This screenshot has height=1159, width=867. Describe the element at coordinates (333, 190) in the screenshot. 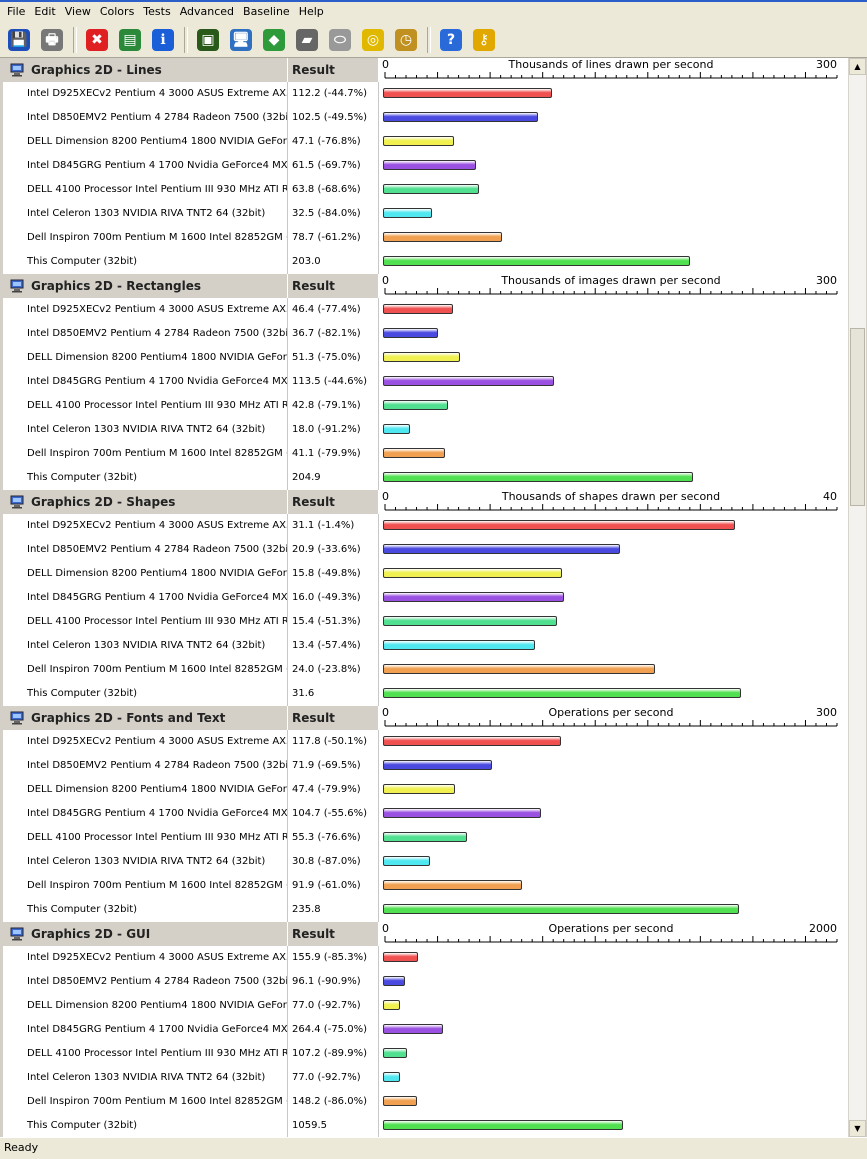

I see `result-value: 63.8 (-68.6%)` at that location.